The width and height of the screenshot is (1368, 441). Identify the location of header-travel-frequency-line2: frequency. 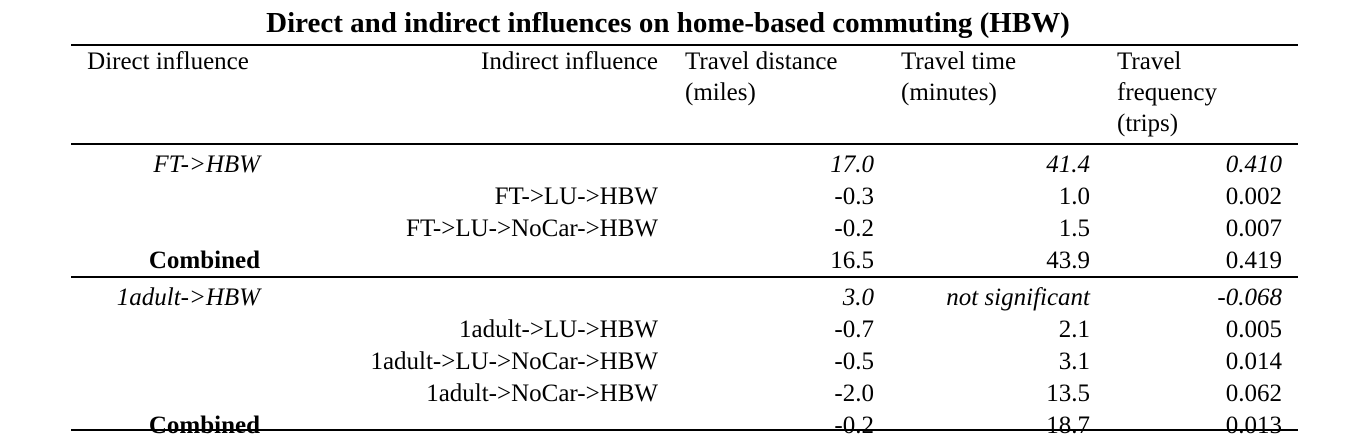
(1167, 92).